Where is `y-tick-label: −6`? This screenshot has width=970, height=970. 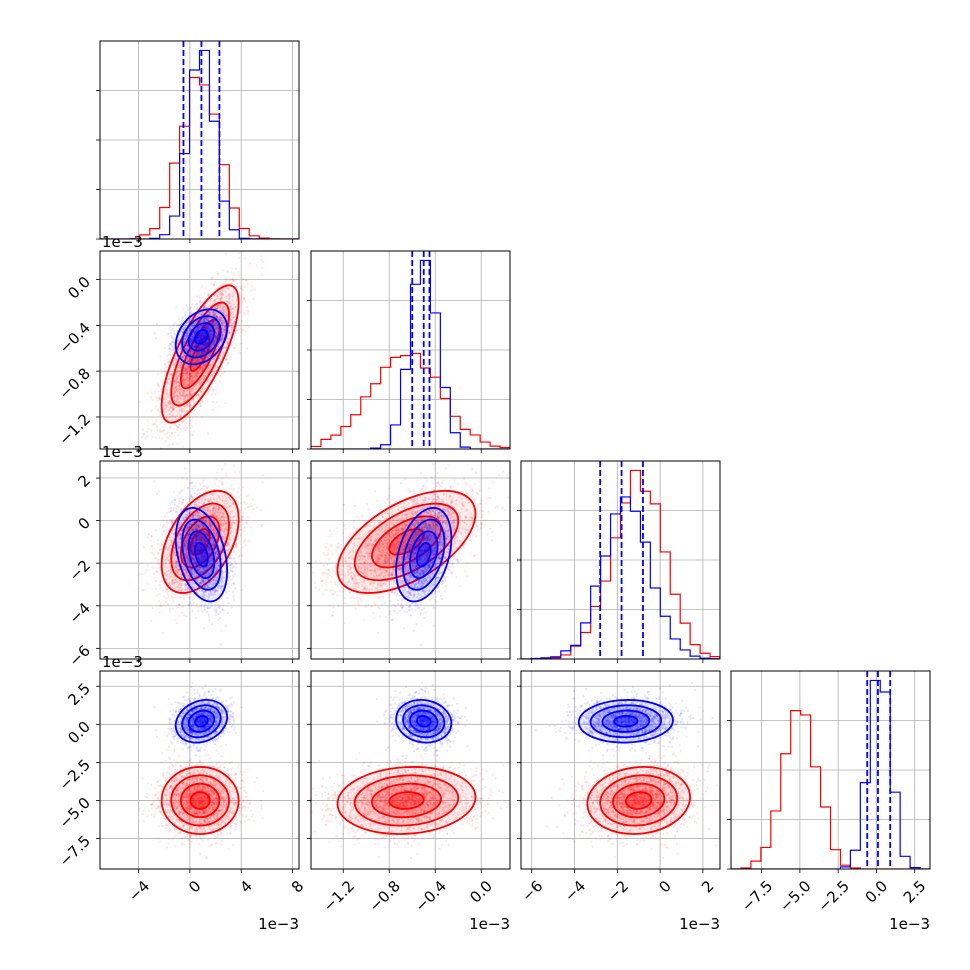 y-tick-label: −6 is located at coordinates (80, 656).